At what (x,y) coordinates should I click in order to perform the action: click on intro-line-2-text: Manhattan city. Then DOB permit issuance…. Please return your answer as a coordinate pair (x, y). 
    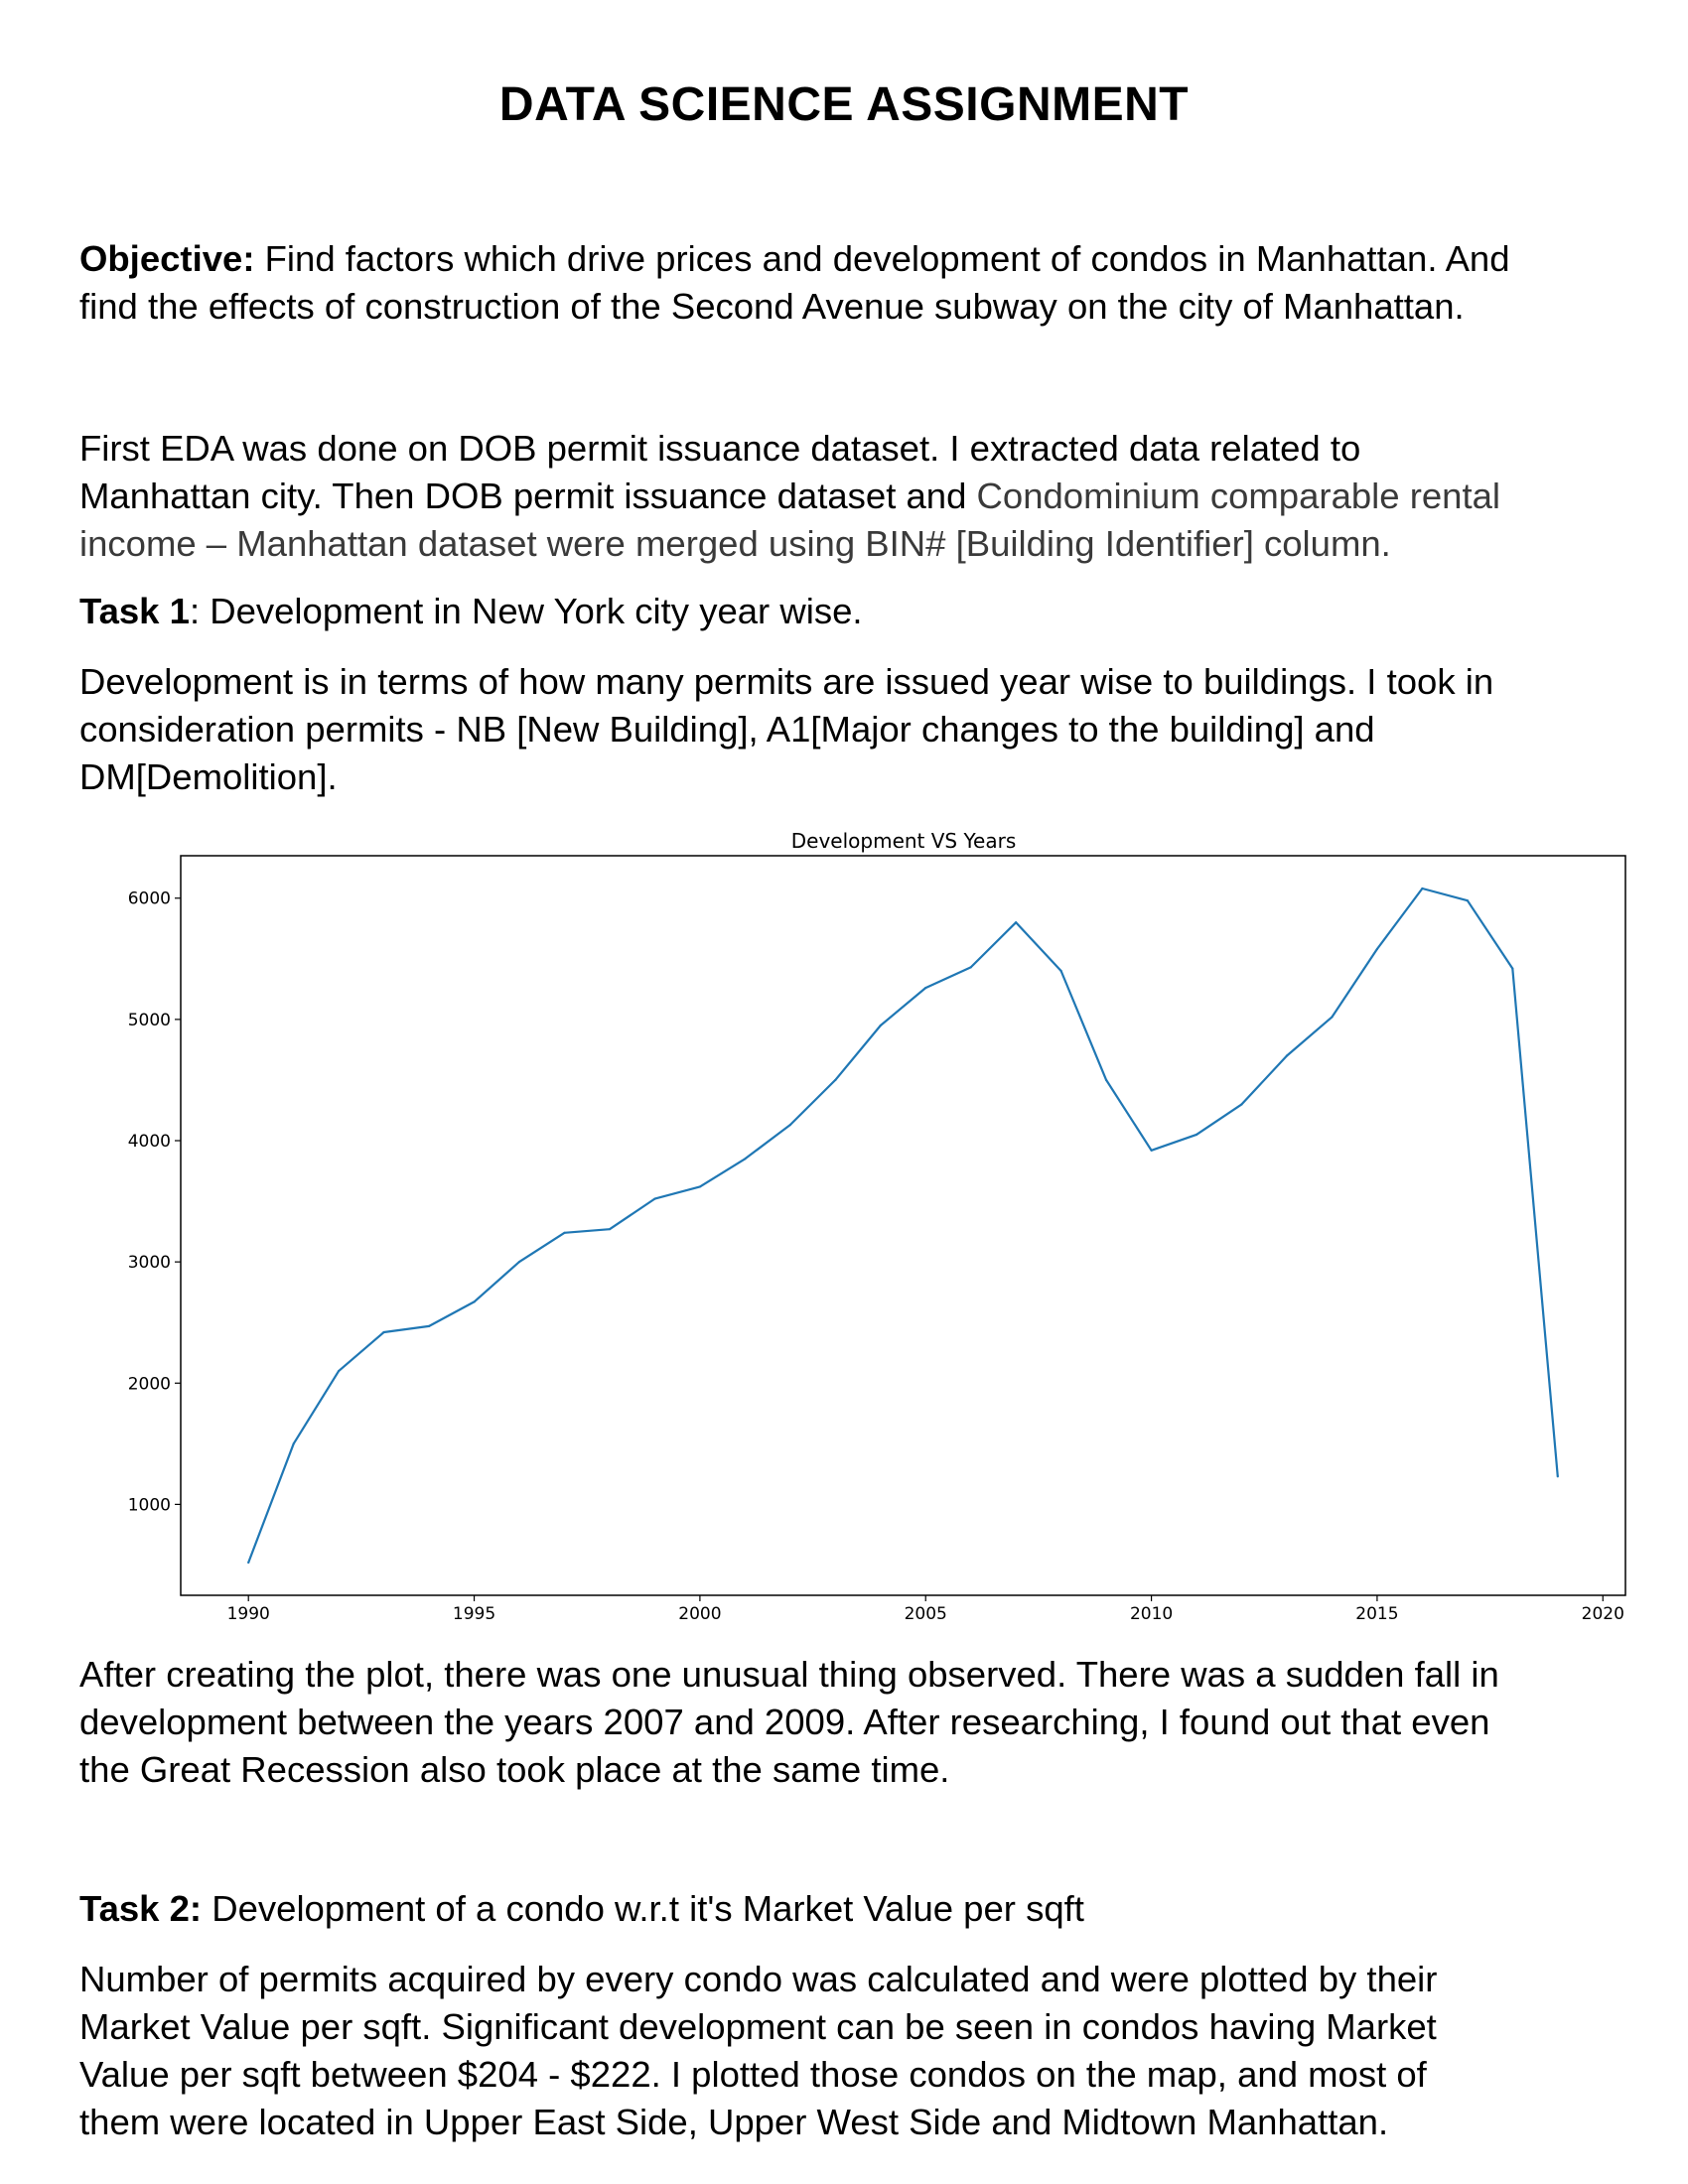
    Looking at the image, I should click on (528, 496).